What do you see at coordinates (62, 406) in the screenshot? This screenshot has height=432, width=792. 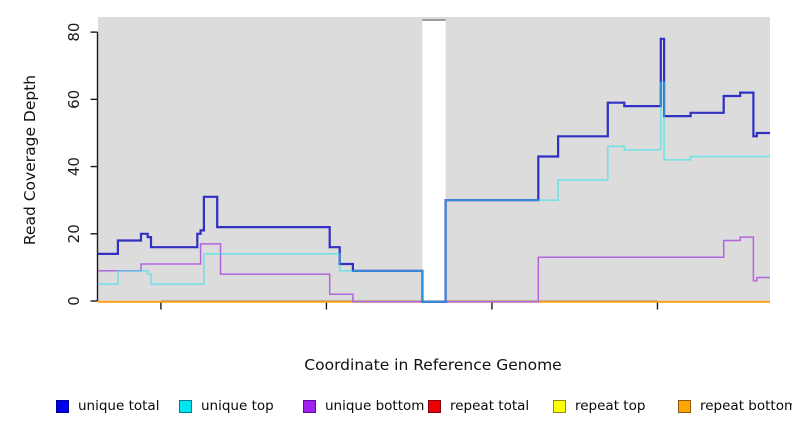 I see `unique-total-swatch-icon` at bounding box center [62, 406].